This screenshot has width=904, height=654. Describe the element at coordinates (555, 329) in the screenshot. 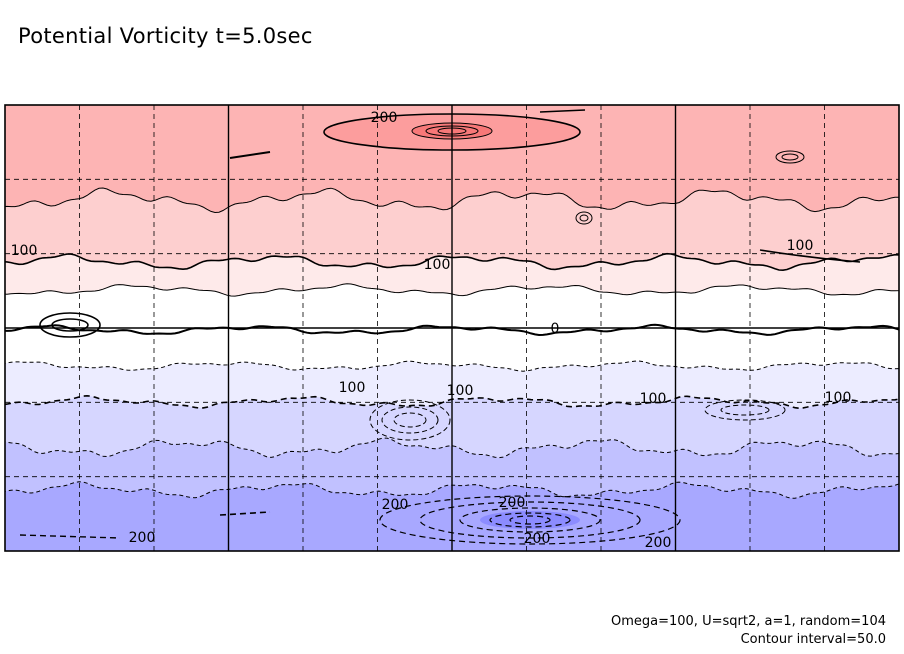

I see `contour-label: 0` at that location.